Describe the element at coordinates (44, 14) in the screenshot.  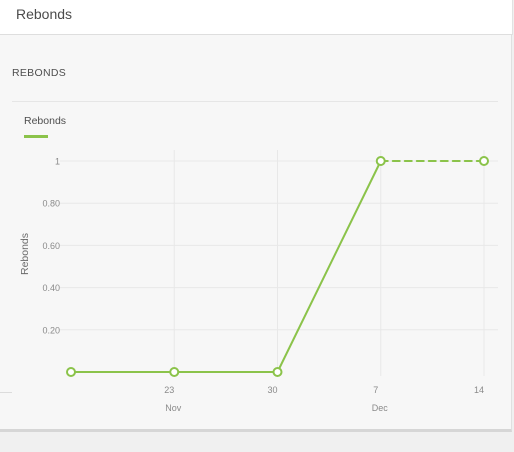
I see `page-title: Rebonds` at that location.